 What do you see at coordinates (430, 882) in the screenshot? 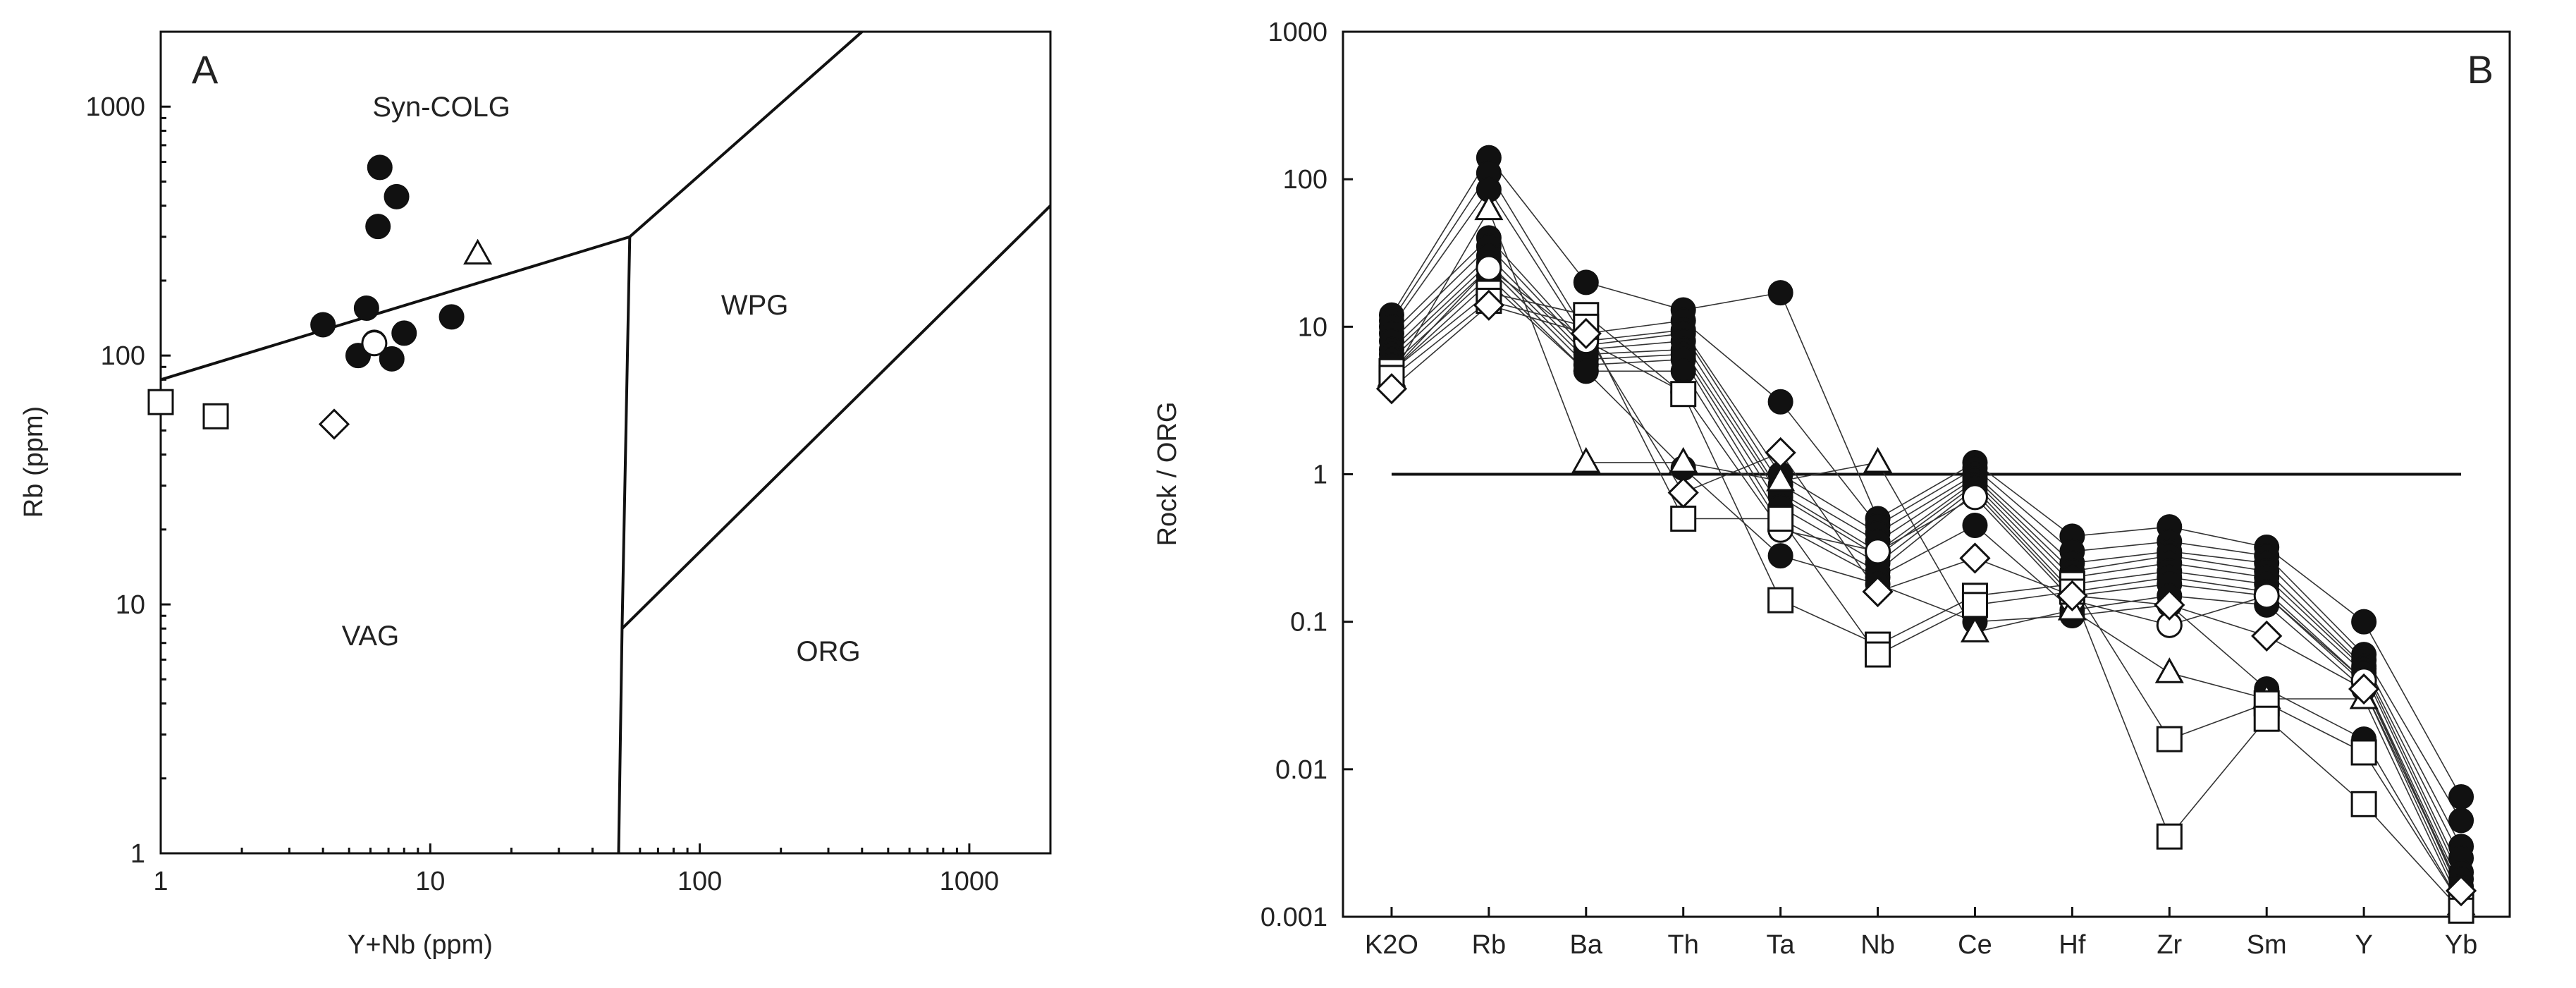
I see `panel-a-x-tick-label: 10` at bounding box center [430, 882].